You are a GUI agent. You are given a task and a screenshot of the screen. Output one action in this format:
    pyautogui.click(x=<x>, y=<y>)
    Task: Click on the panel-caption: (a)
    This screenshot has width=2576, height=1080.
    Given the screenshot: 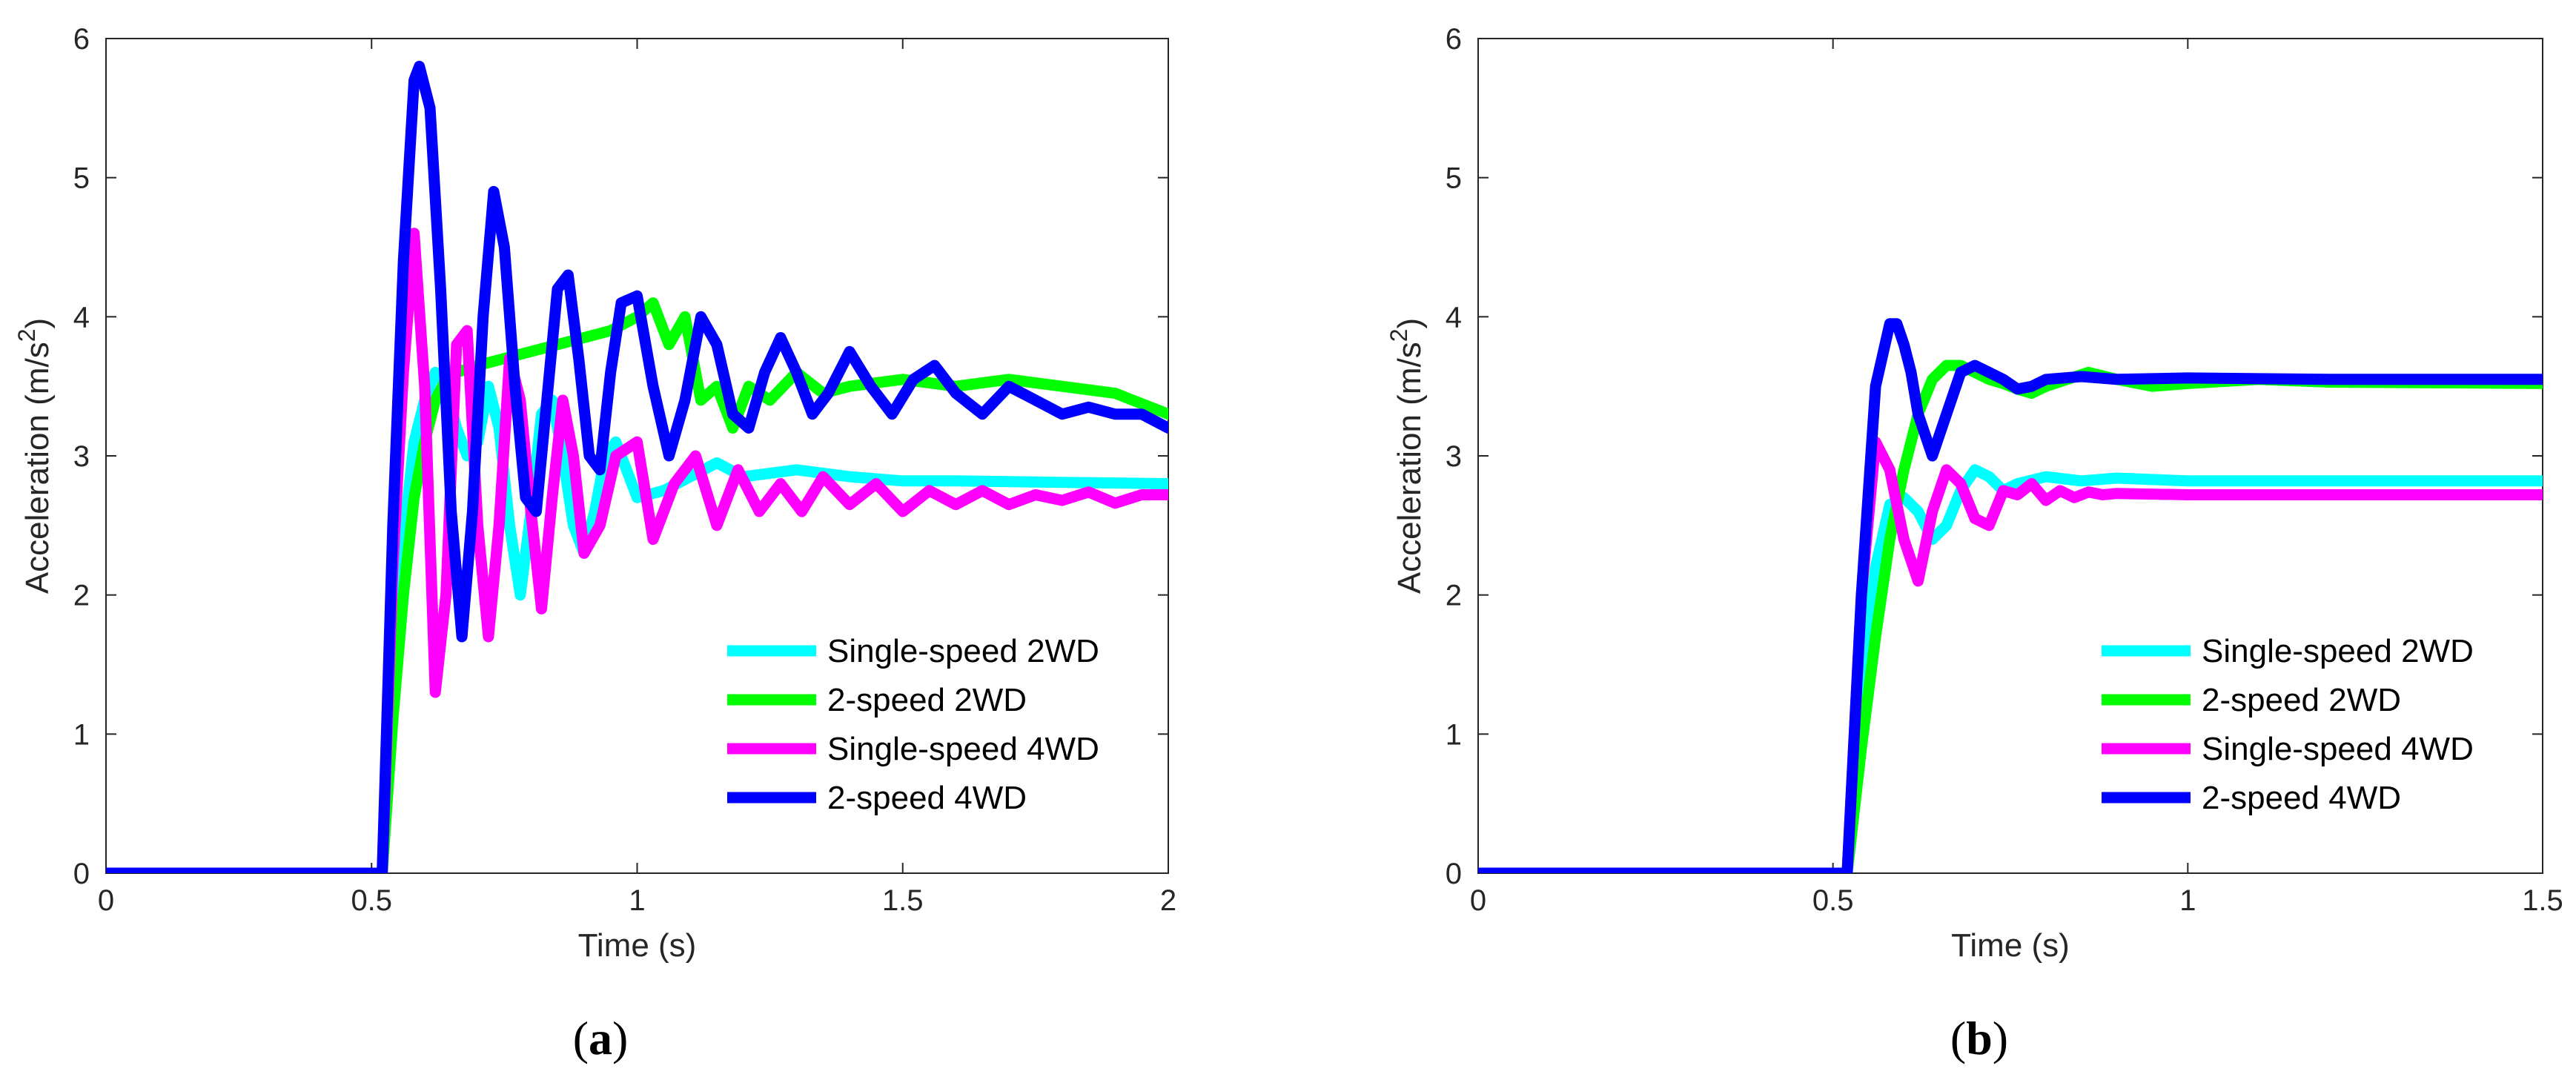 What is the action you would take?
    pyautogui.click(x=601, y=1038)
    